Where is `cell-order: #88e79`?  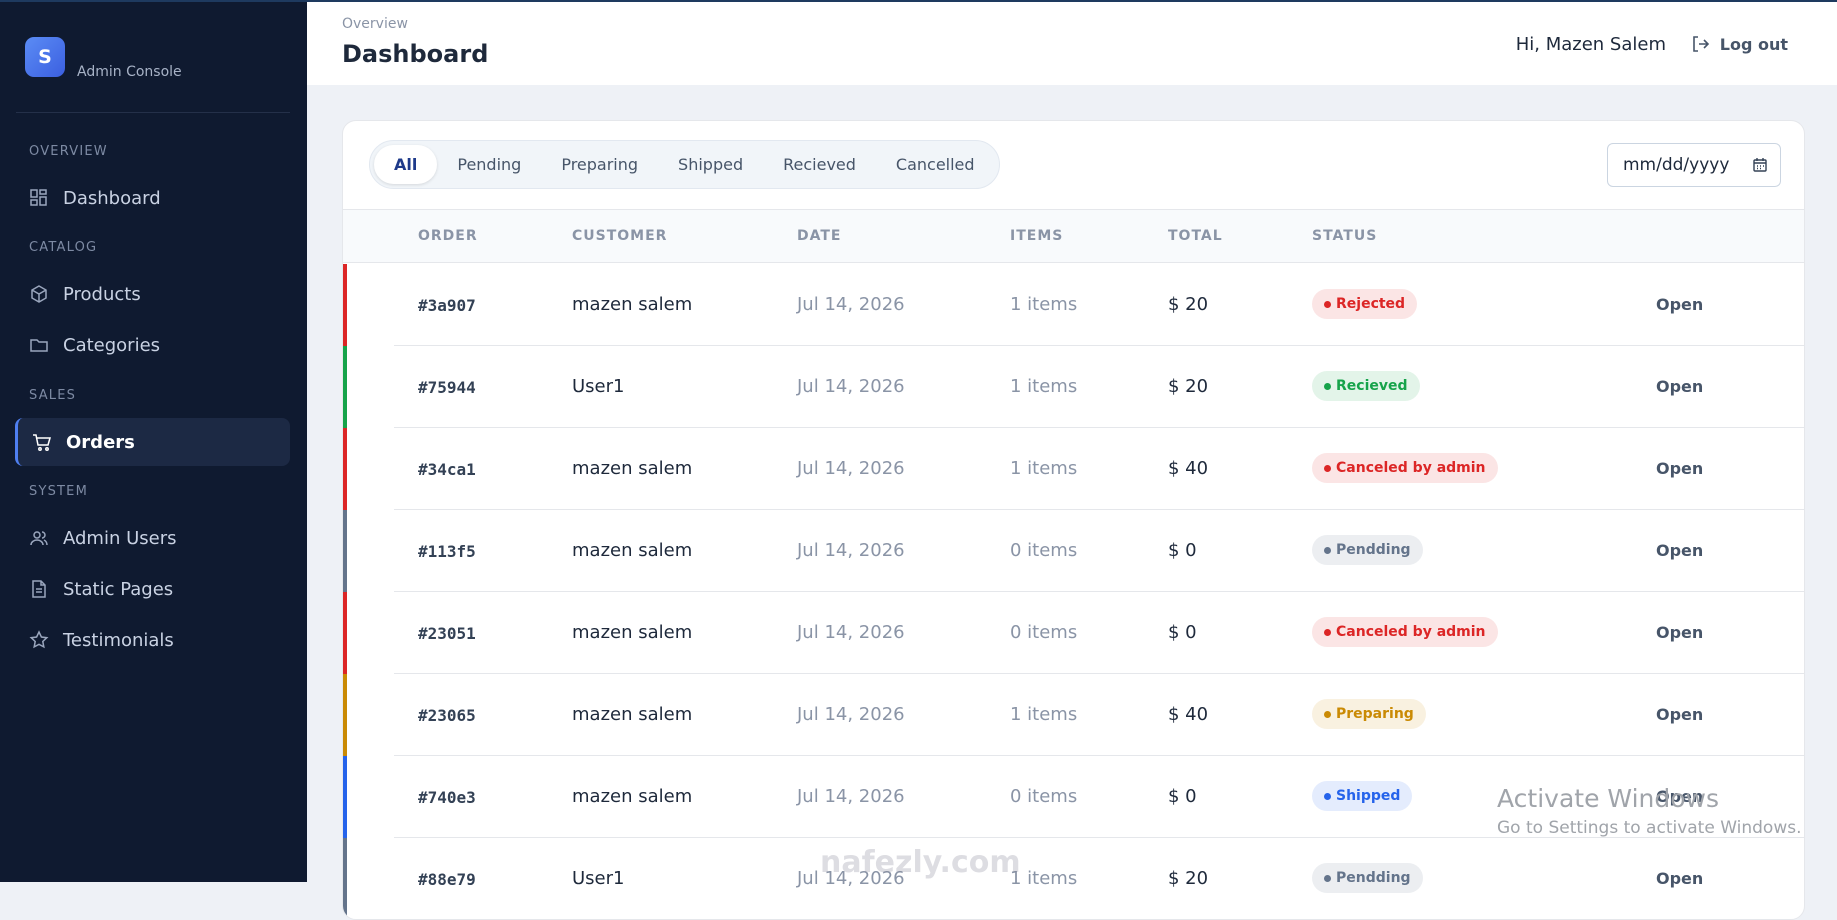 cell-order: #88e79 is located at coordinates (447, 879).